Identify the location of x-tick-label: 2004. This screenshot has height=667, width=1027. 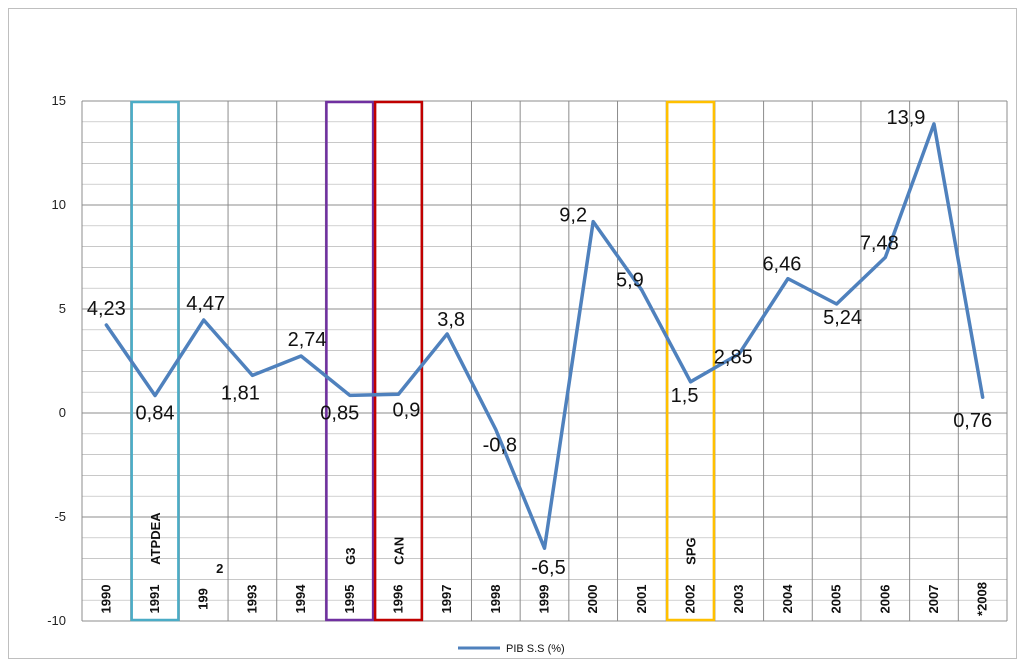
(787, 599).